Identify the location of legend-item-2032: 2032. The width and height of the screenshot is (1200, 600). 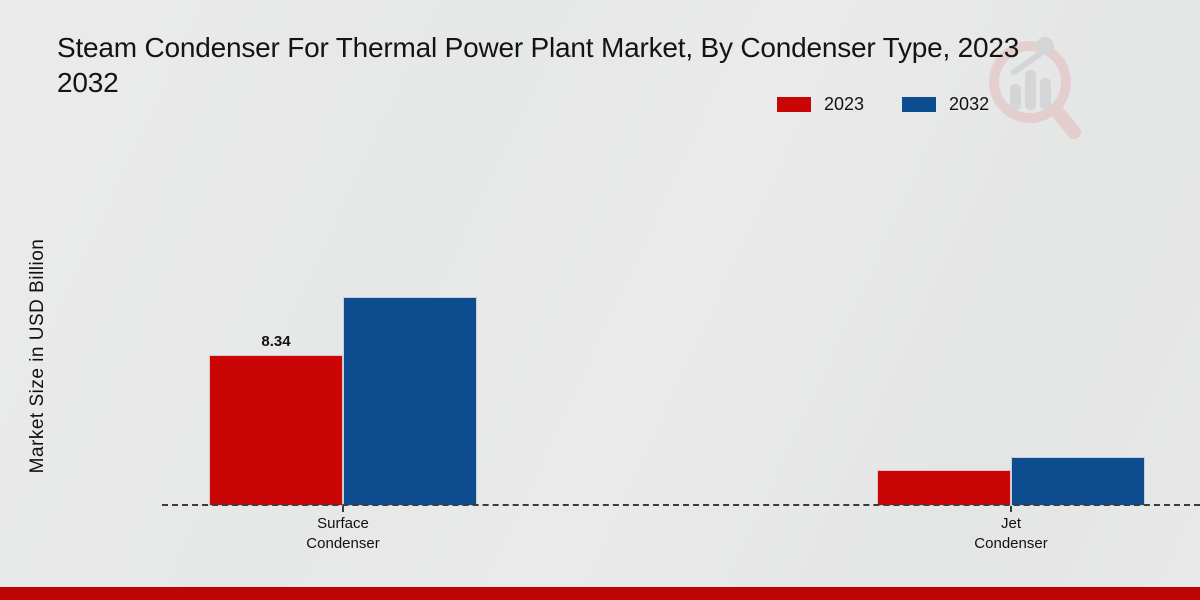
(945, 104).